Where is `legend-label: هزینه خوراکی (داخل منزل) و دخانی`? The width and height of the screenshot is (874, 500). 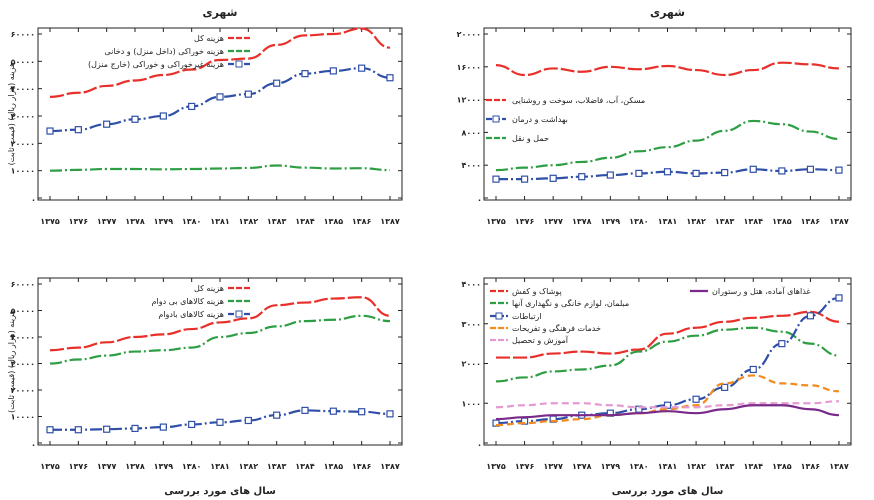
legend-label: هزینه خوراکی (داخل منزل) و دخانی is located at coordinates (164, 51).